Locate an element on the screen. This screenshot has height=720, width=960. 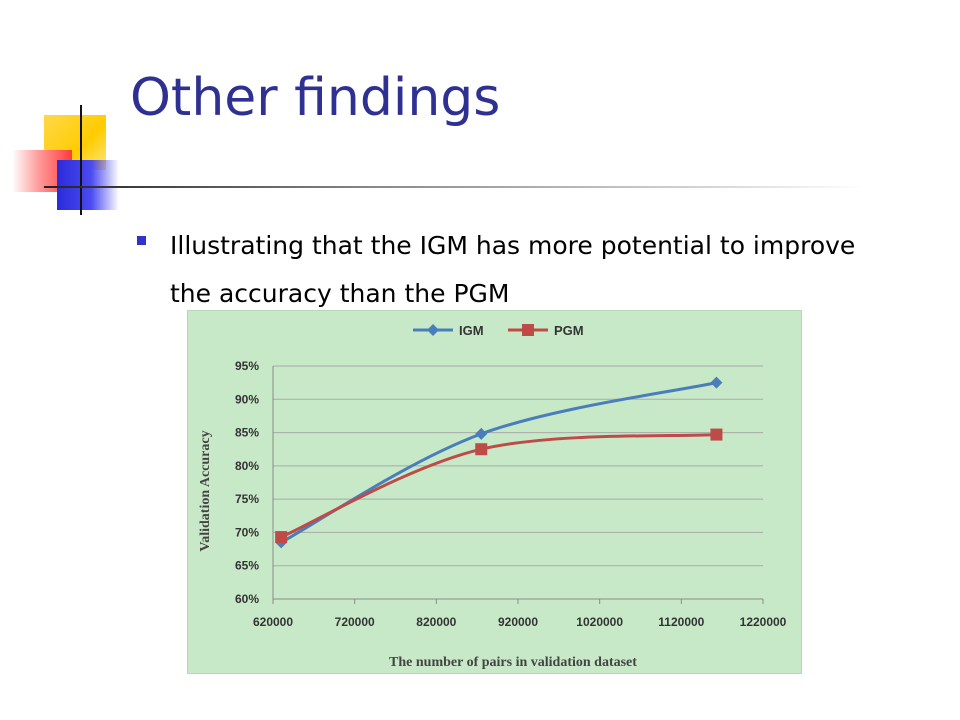
decor-vertical-line is located at coordinates (81, 160).